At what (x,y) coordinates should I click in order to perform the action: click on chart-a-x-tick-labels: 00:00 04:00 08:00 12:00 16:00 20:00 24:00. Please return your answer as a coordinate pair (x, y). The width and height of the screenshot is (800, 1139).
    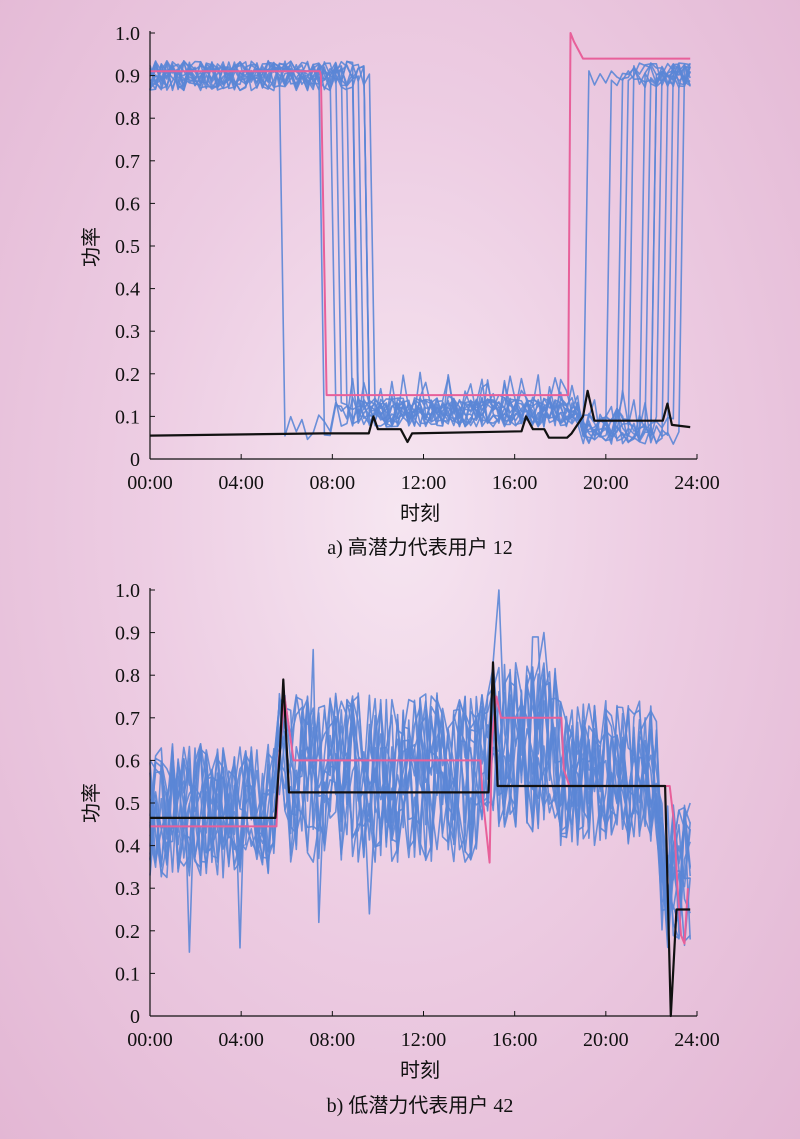
    Looking at the image, I should click on (423, 483).